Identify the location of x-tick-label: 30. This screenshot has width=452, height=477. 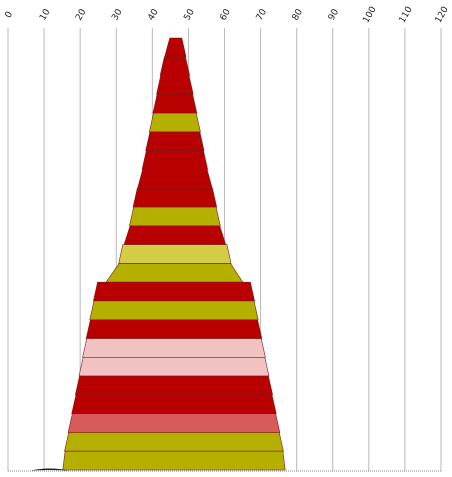
(117, 14).